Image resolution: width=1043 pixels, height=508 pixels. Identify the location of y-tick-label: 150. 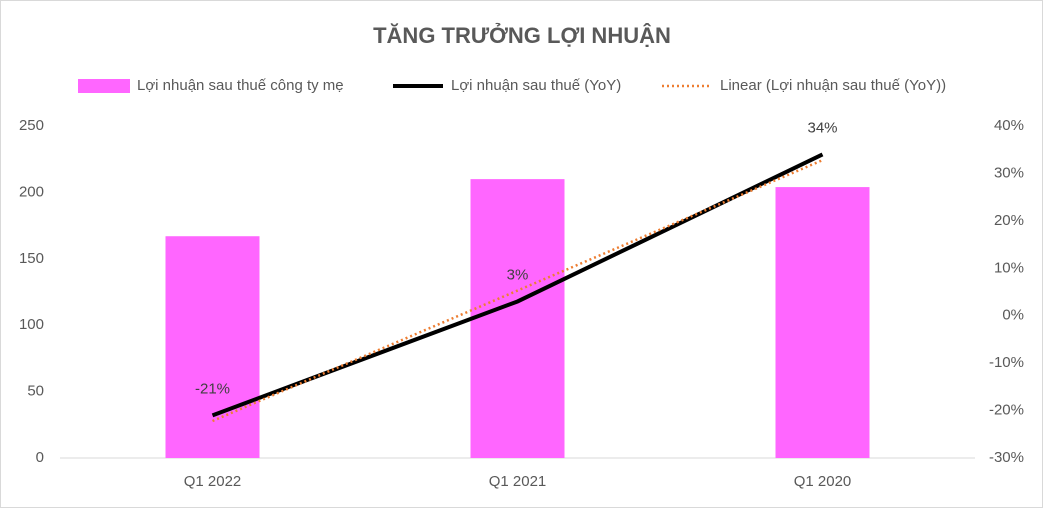
(31, 258).